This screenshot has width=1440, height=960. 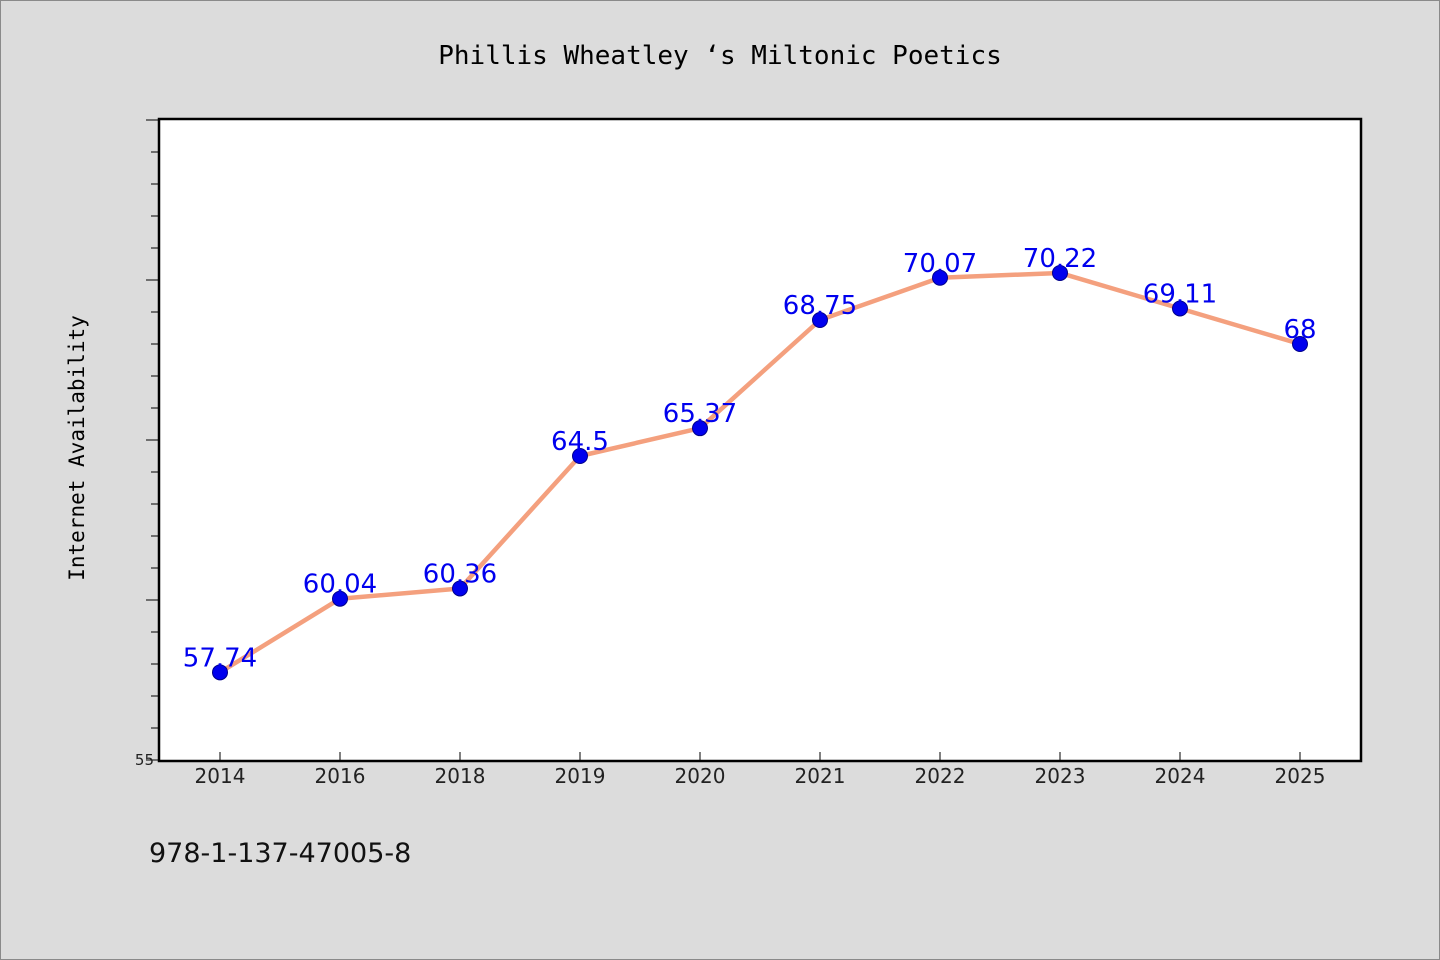 I want to click on y-axis-ticks: 55, so click(x=147, y=444).